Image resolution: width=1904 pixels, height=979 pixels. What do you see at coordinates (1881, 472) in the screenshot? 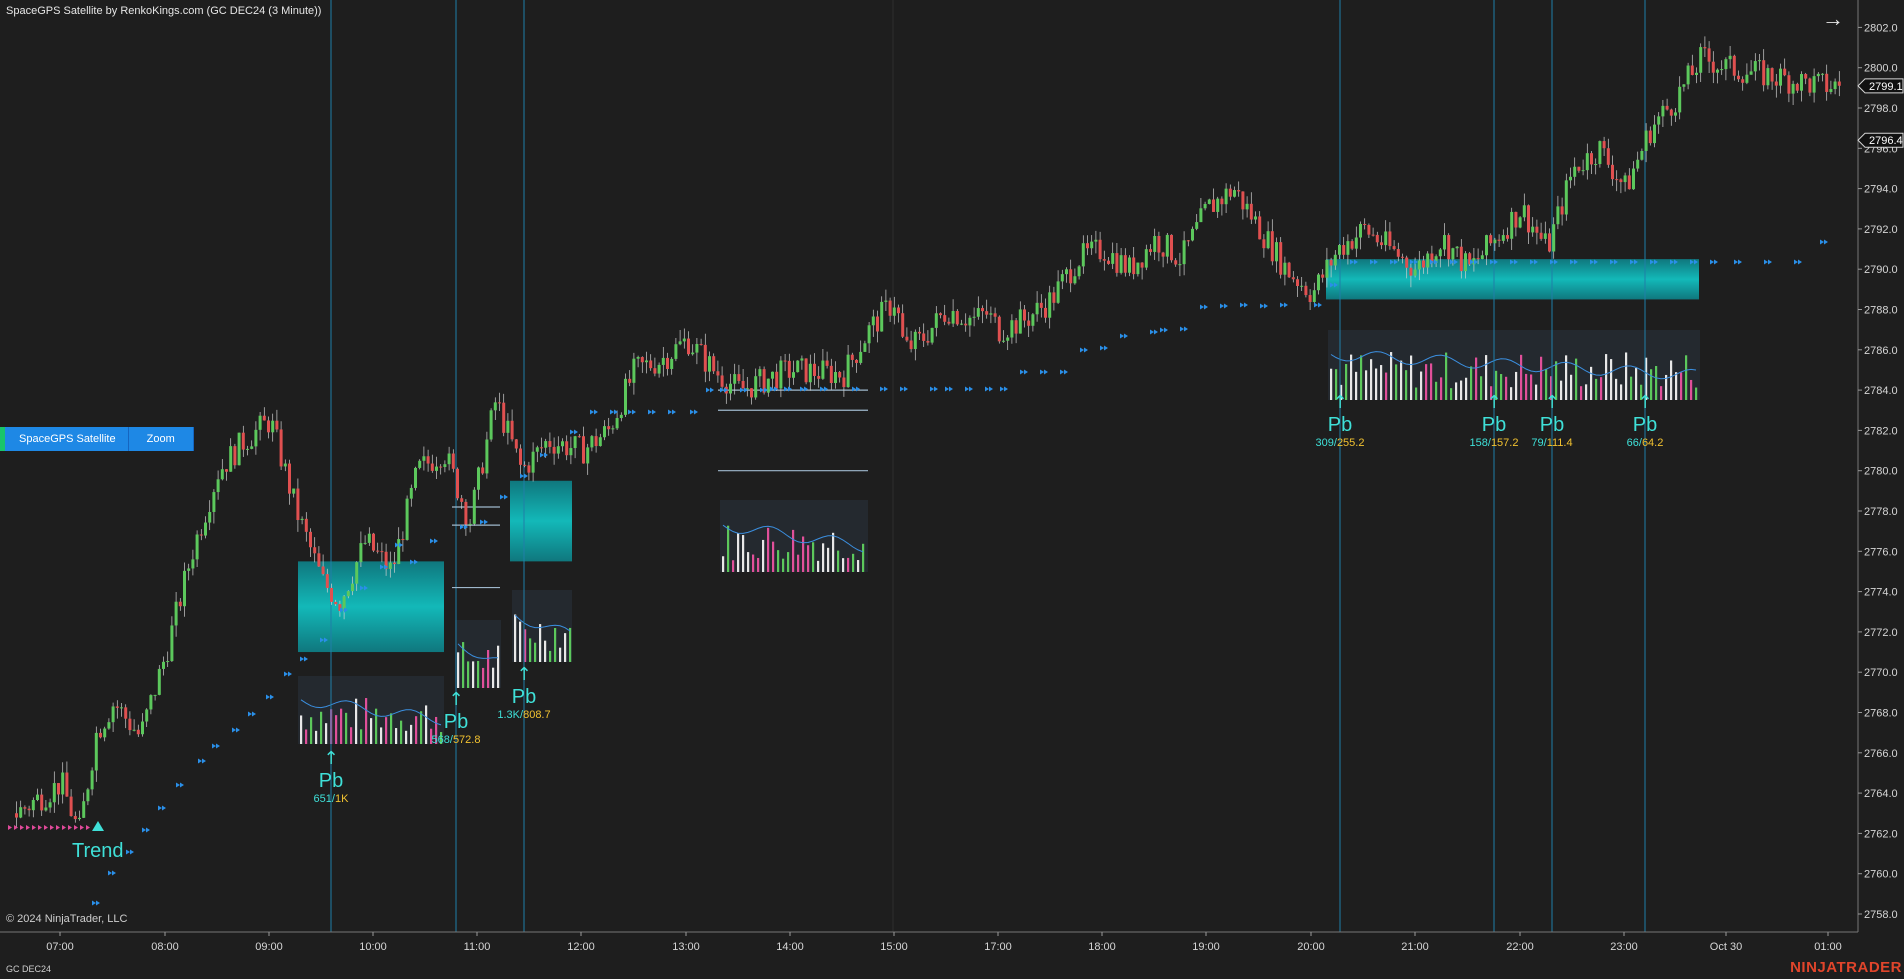
I see `y-tick-label: 2780.0` at bounding box center [1881, 472].